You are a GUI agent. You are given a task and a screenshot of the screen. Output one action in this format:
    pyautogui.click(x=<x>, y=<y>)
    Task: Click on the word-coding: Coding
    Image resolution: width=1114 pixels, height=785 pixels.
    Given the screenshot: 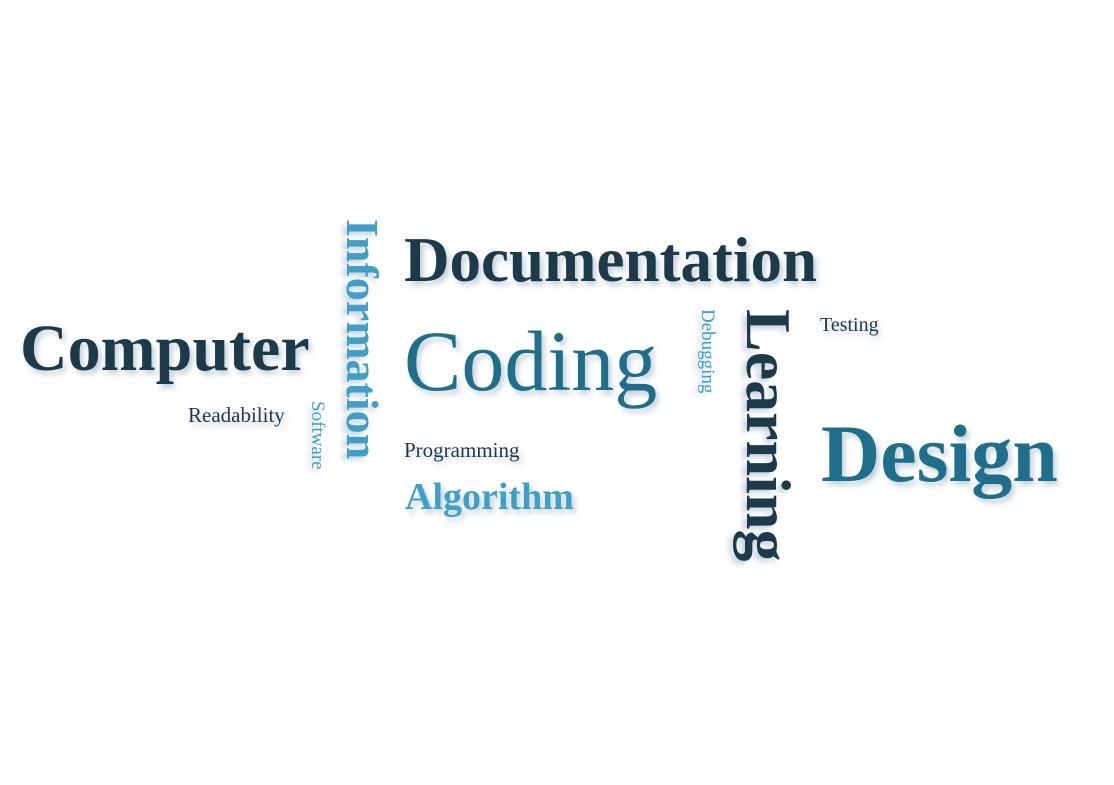 What is the action you would take?
    pyautogui.click(x=531, y=361)
    